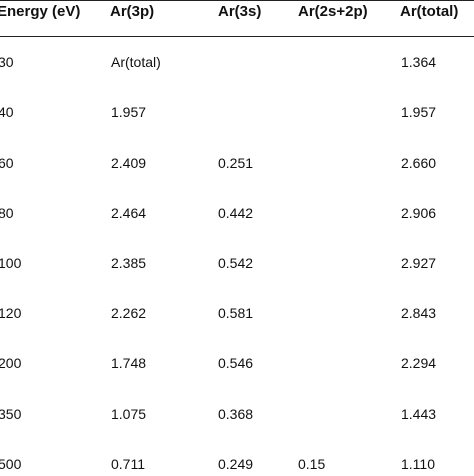 Image resolution: width=474 pixels, height=476 pixels. What do you see at coordinates (236, 414) in the screenshot?
I see `table-cell: 0.368` at bounding box center [236, 414].